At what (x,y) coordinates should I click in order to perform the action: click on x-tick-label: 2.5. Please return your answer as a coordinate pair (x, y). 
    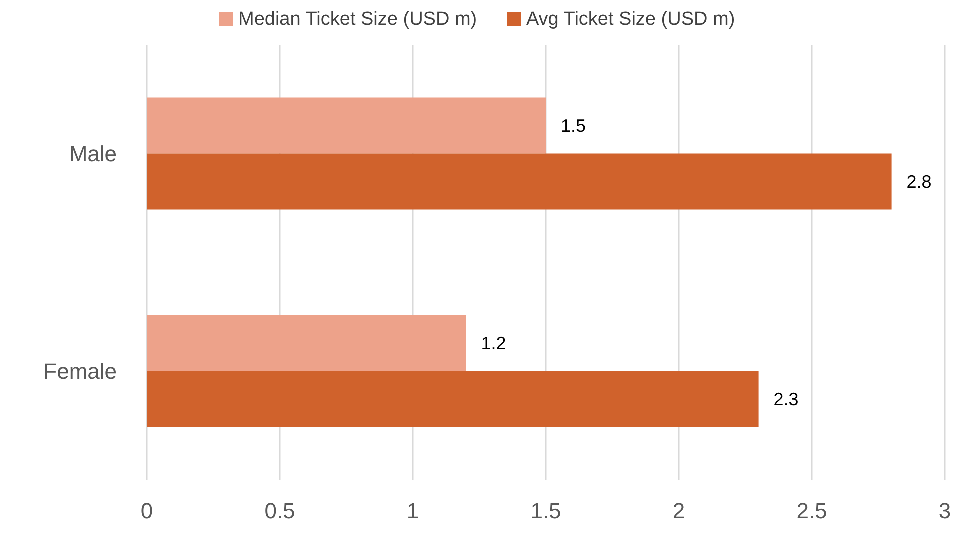
    Looking at the image, I should click on (812, 511).